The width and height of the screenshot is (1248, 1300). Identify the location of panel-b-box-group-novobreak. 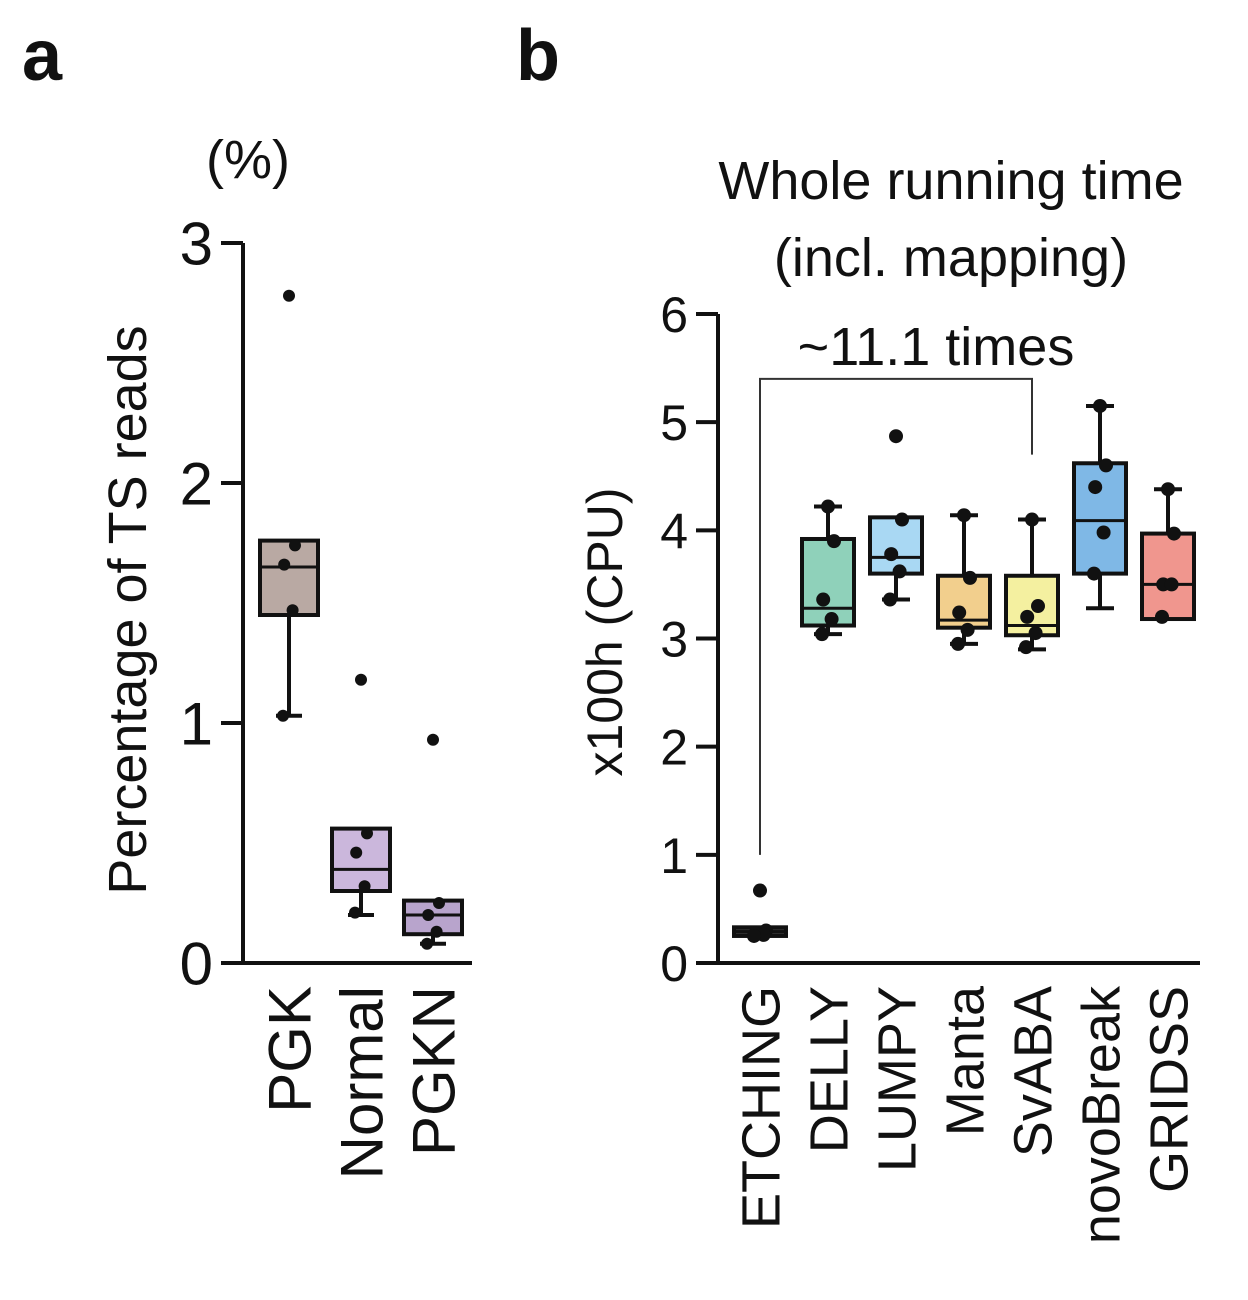
(1100, 504).